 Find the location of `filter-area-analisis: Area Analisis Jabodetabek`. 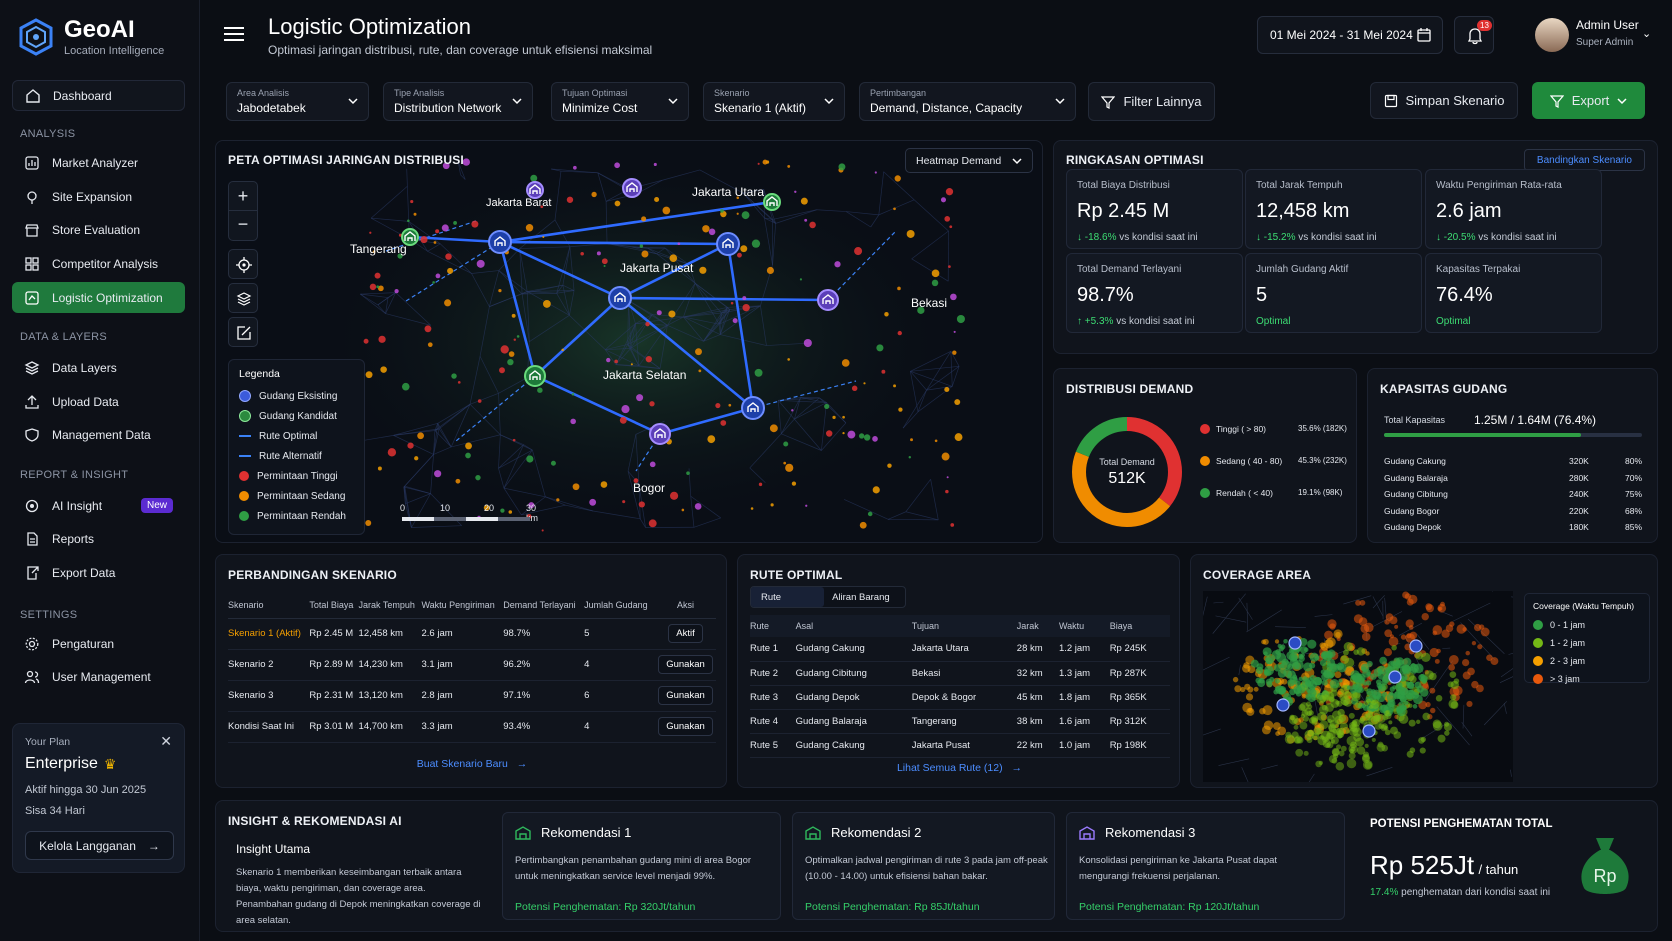

filter-area-analisis: Area Analisis Jabodetabek is located at coordinates (297, 101).